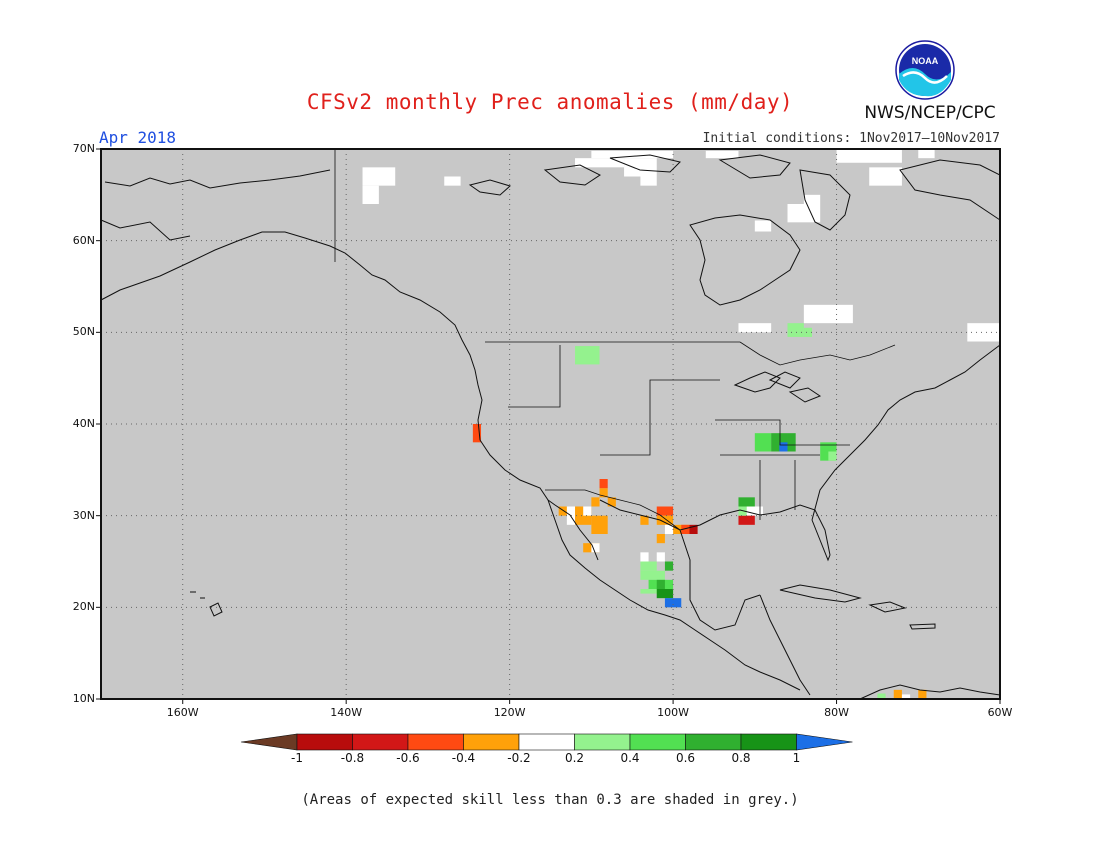 The width and height of the screenshot is (1100, 850). Describe the element at coordinates (824, 742) in the screenshot. I see `colorbar-right-arrow` at that location.